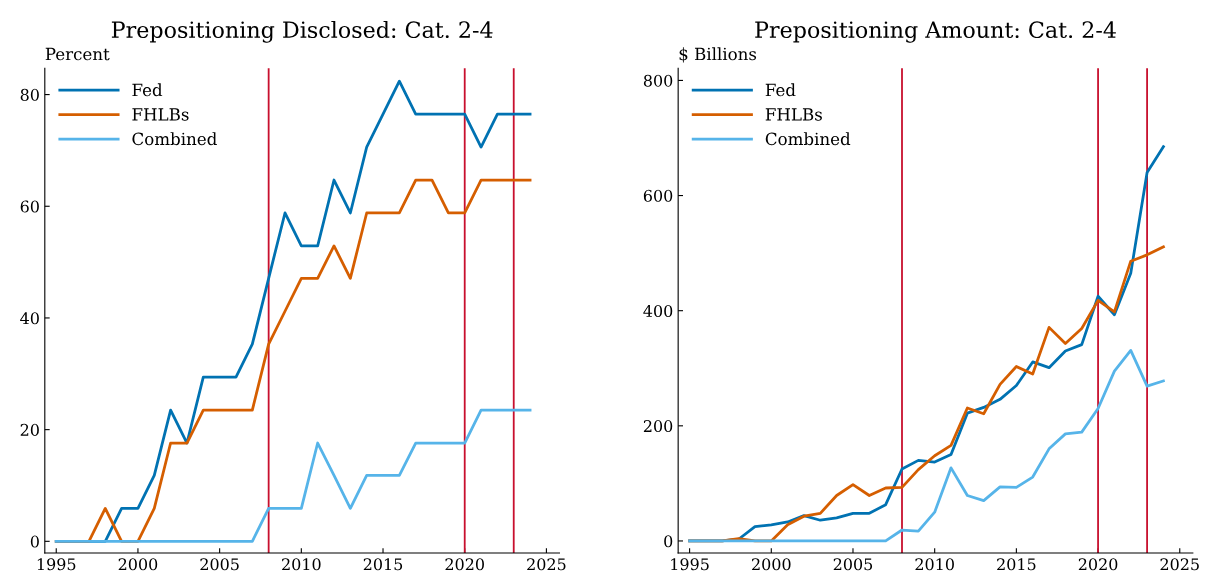  Describe the element at coordinates (658, 310) in the screenshot. I see `y-tick-label: 400` at that location.